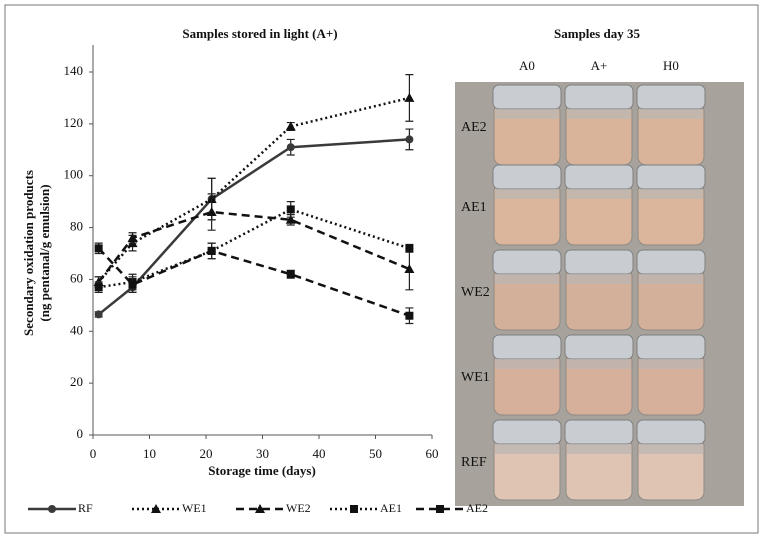  I want to click on row-label: REF, so click(474, 462).